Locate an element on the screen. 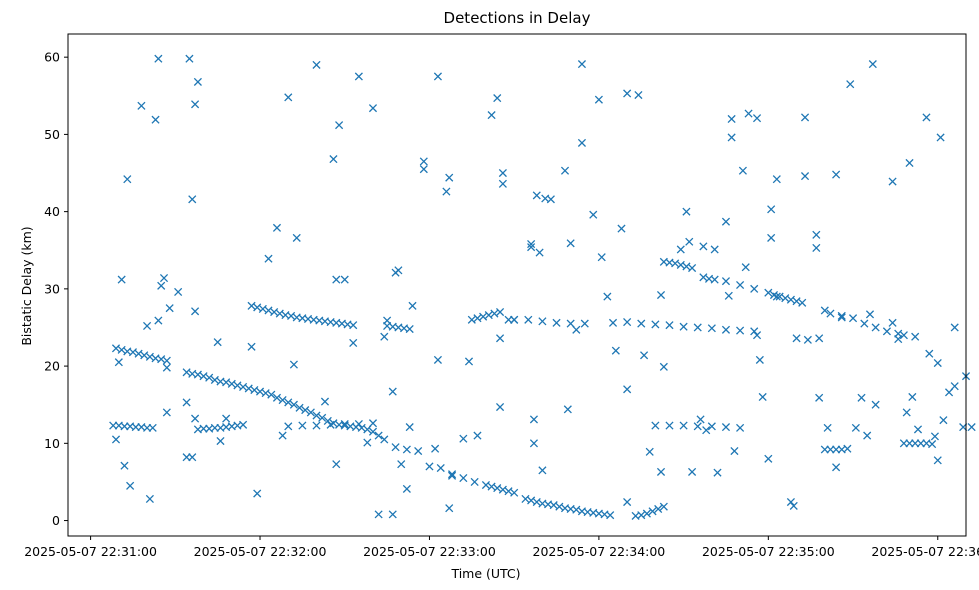 The height and width of the screenshot is (590, 979). y-axis-label: Bistatic Delay (km) is located at coordinates (26, 285).